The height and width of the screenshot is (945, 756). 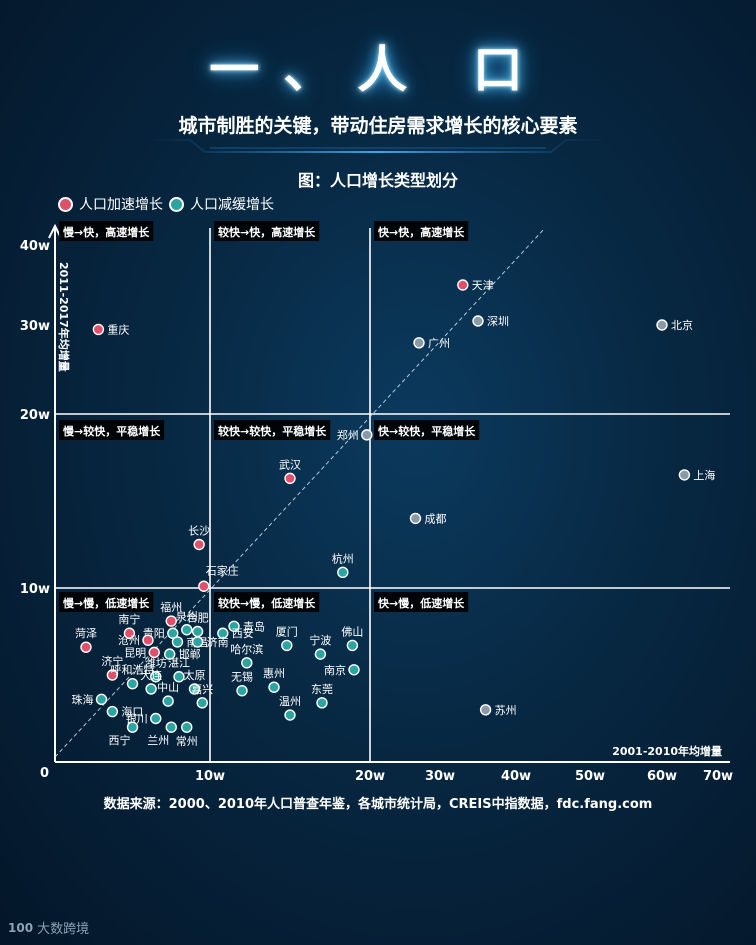 I want to click on data-point-label: 西宁, so click(x=120, y=740).